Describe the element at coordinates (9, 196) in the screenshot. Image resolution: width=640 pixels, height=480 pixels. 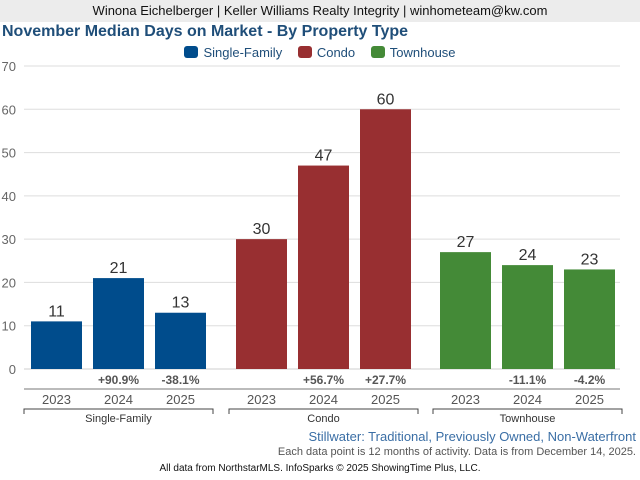
I see `y-tick-label: 40` at that location.